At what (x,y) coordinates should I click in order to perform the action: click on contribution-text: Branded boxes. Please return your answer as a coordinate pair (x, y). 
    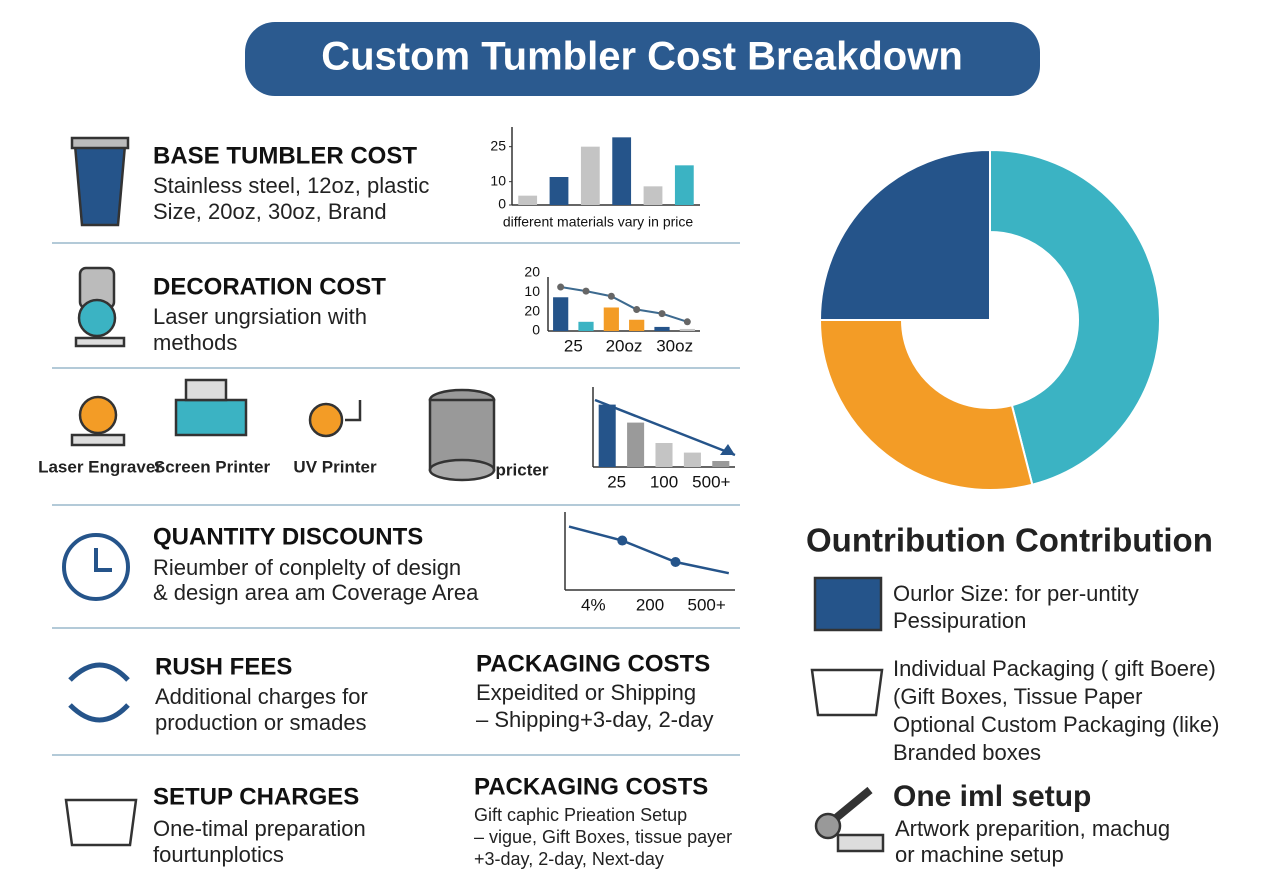
    Looking at the image, I should click on (967, 752).